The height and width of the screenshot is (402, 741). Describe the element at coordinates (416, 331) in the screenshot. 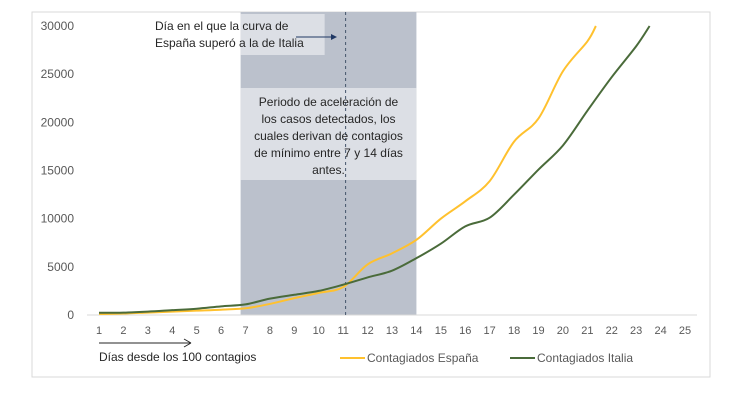

I see `x-tick-label: 14` at that location.